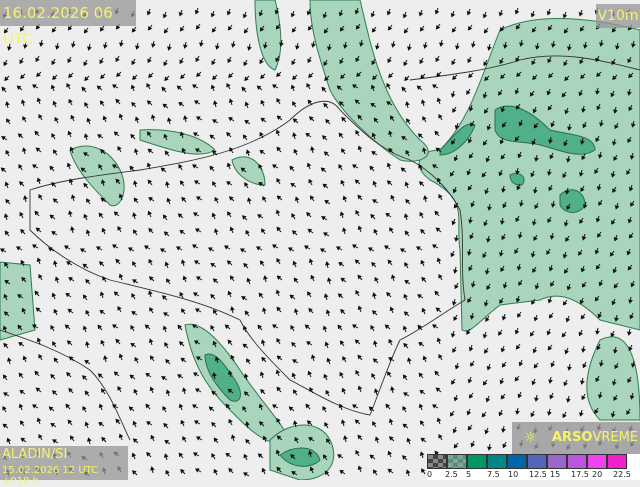 This screenshot has width=640, height=487. Describe the element at coordinates (50, 476) in the screenshot. I see `model-run-time: 15.02.2026 12 UTC +018 h` at that location.